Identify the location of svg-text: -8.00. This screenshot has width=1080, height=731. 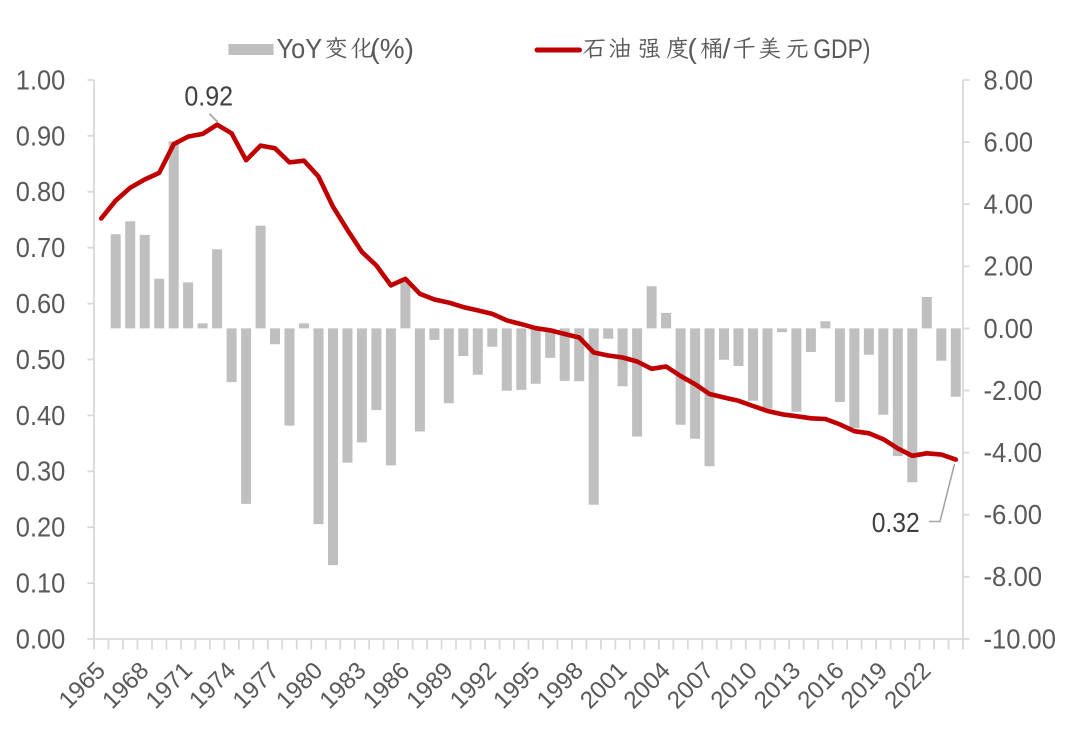
(1013, 576).